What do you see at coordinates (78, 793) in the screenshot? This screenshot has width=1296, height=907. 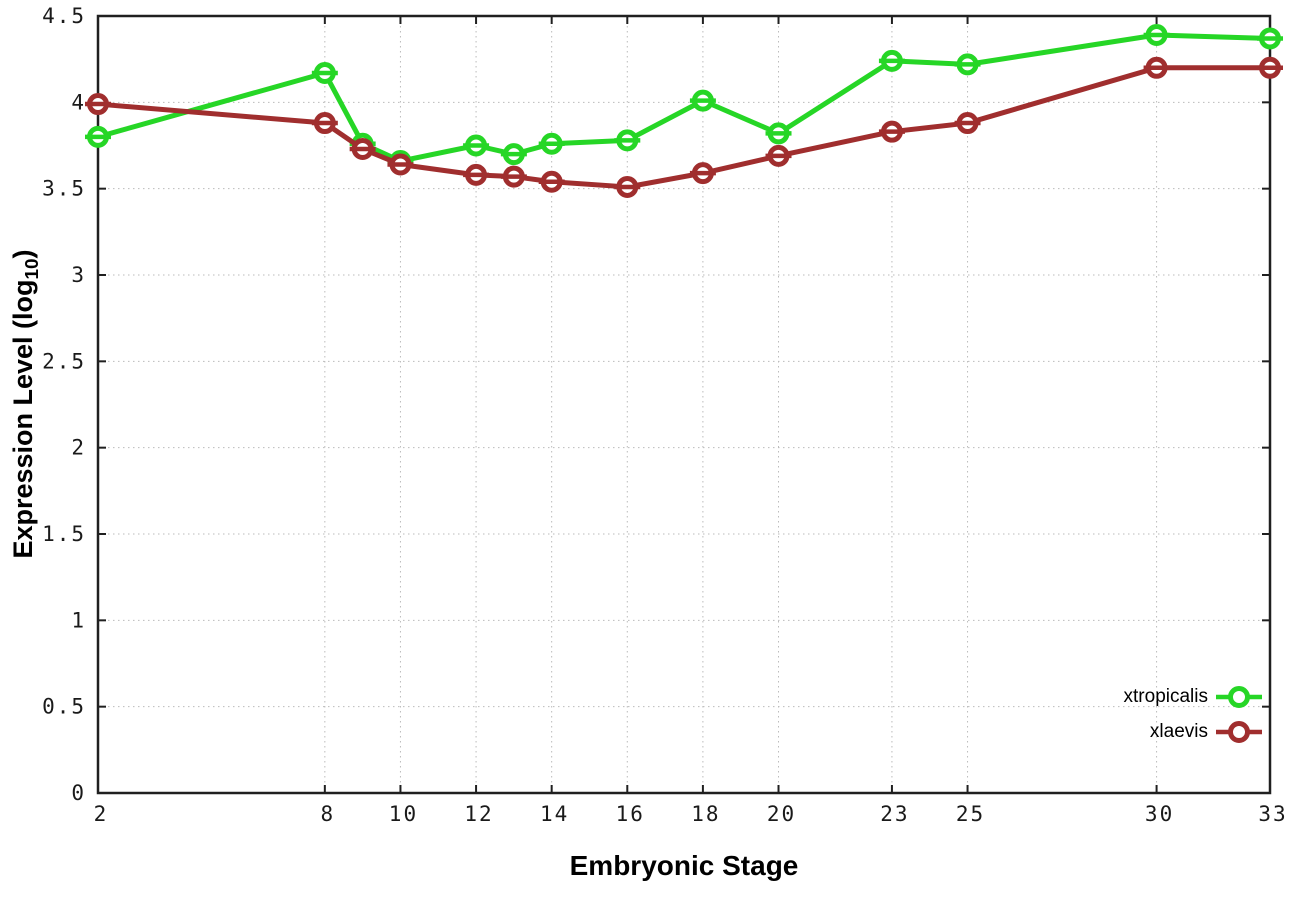 I see `y-tick-label: 0` at bounding box center [78, 793].